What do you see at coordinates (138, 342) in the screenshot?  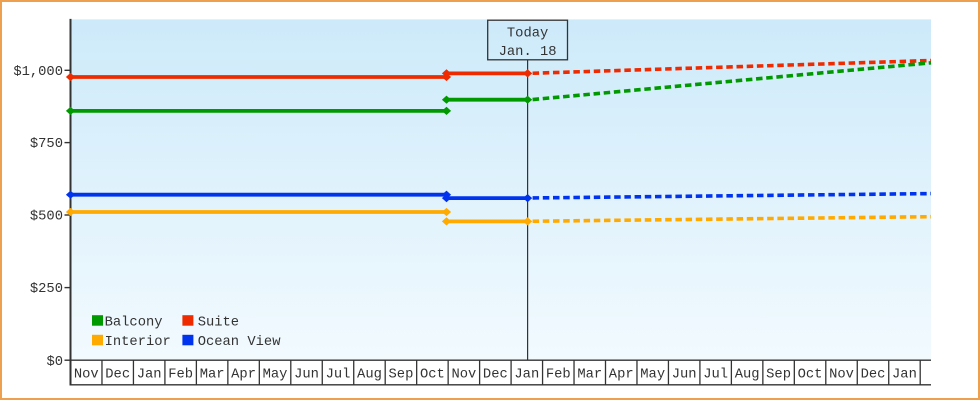 I see `svg-text: Interior` at bounding box center [138, 342].